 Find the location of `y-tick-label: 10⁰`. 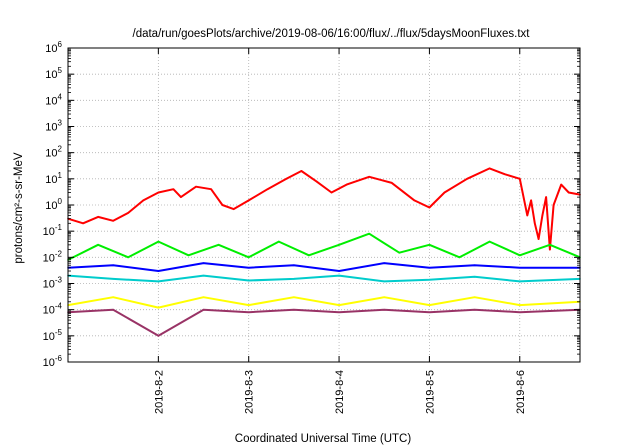

y-tick-label: 10⁰ is located at coordinates (53, 204).